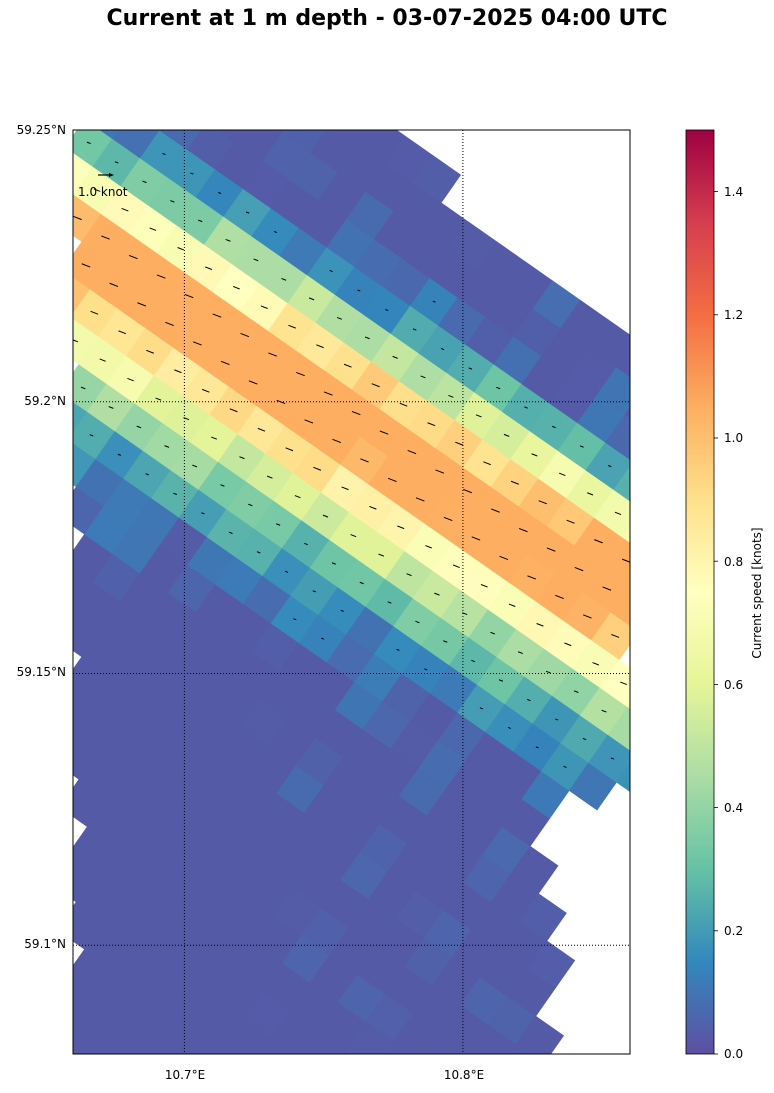 The width and height of the screenshot is (774, 1093). What do you see at coordinates (734, 438) in the screenshot?
I see `colorbar-tick-label: 1.0` at bounding box center [734, 438].